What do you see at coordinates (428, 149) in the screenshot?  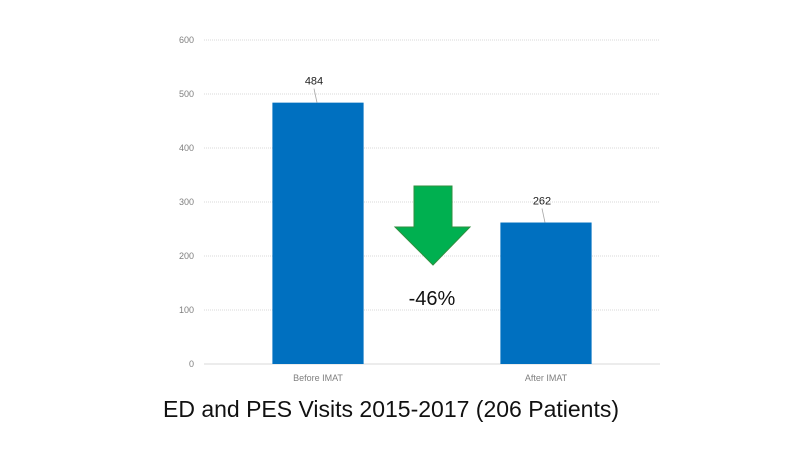 I see `data-labels: 484 262` at bounding box center [428, 149].